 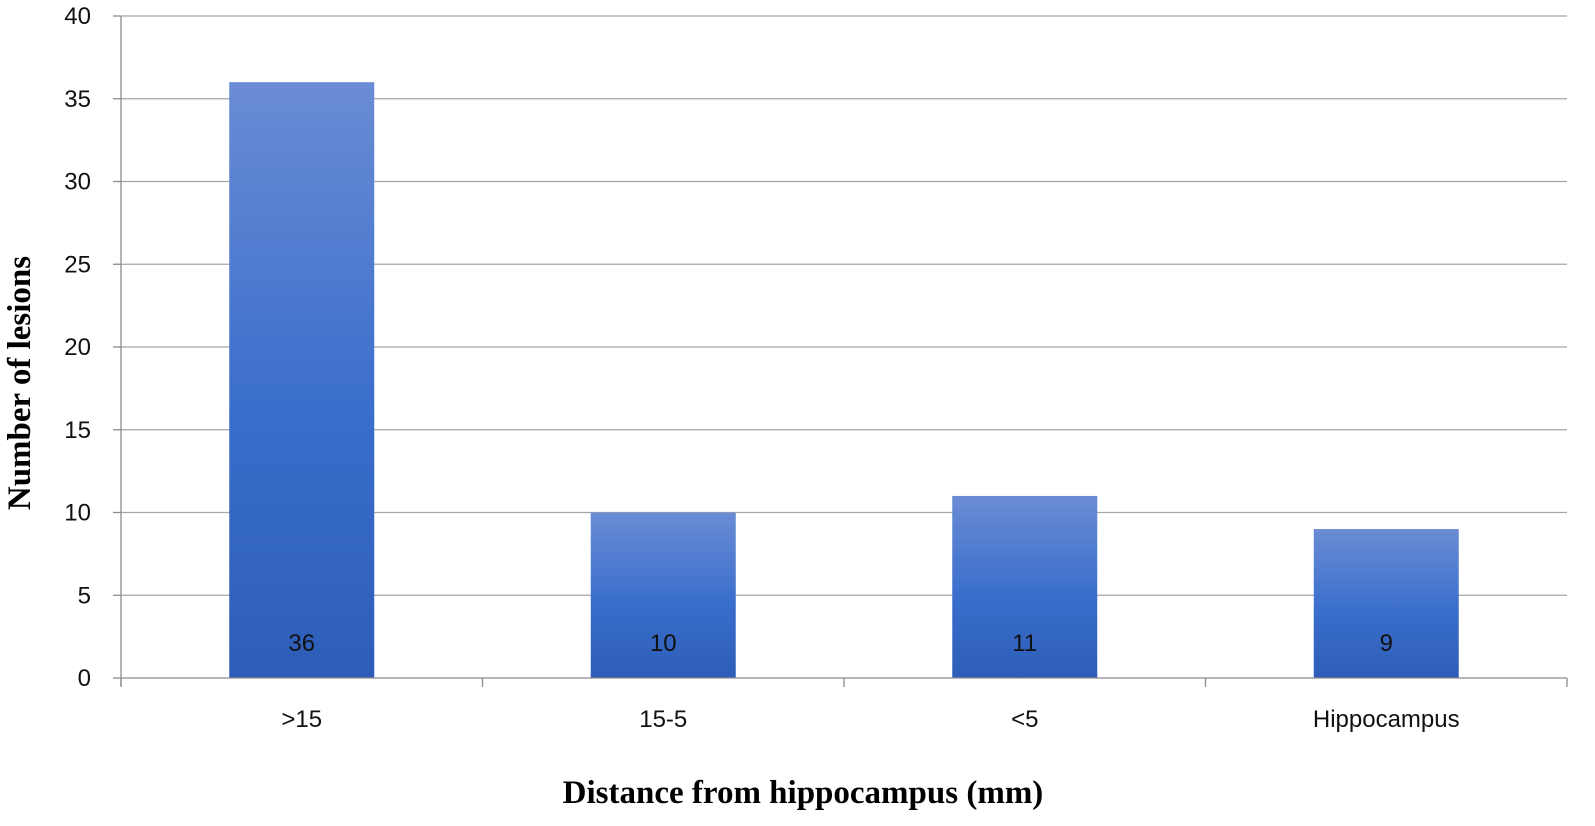 I want to click on bar-data-label: 11, so click(x=1024, y=643).